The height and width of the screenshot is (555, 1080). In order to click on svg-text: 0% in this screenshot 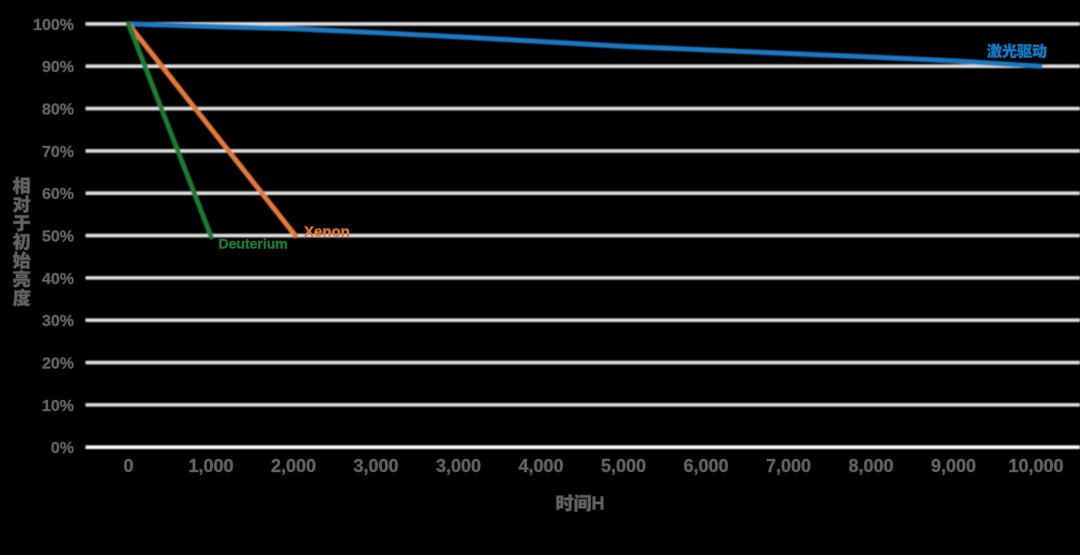, I will do `click(62, 448)`.